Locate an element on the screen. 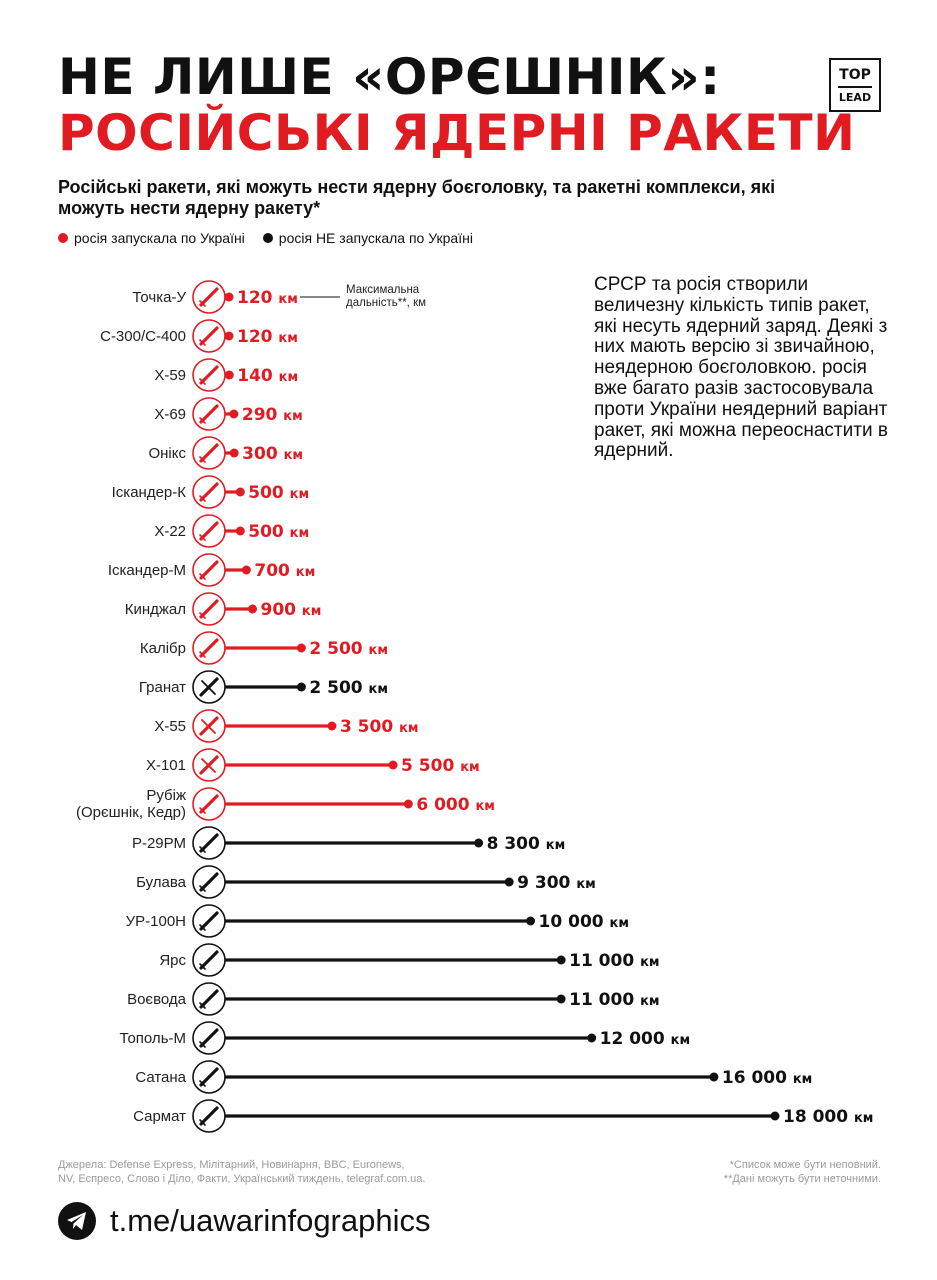 The width and height of the screenshot is (937, 1280). category-label: Х-59 is located at coordinates (170, 375).